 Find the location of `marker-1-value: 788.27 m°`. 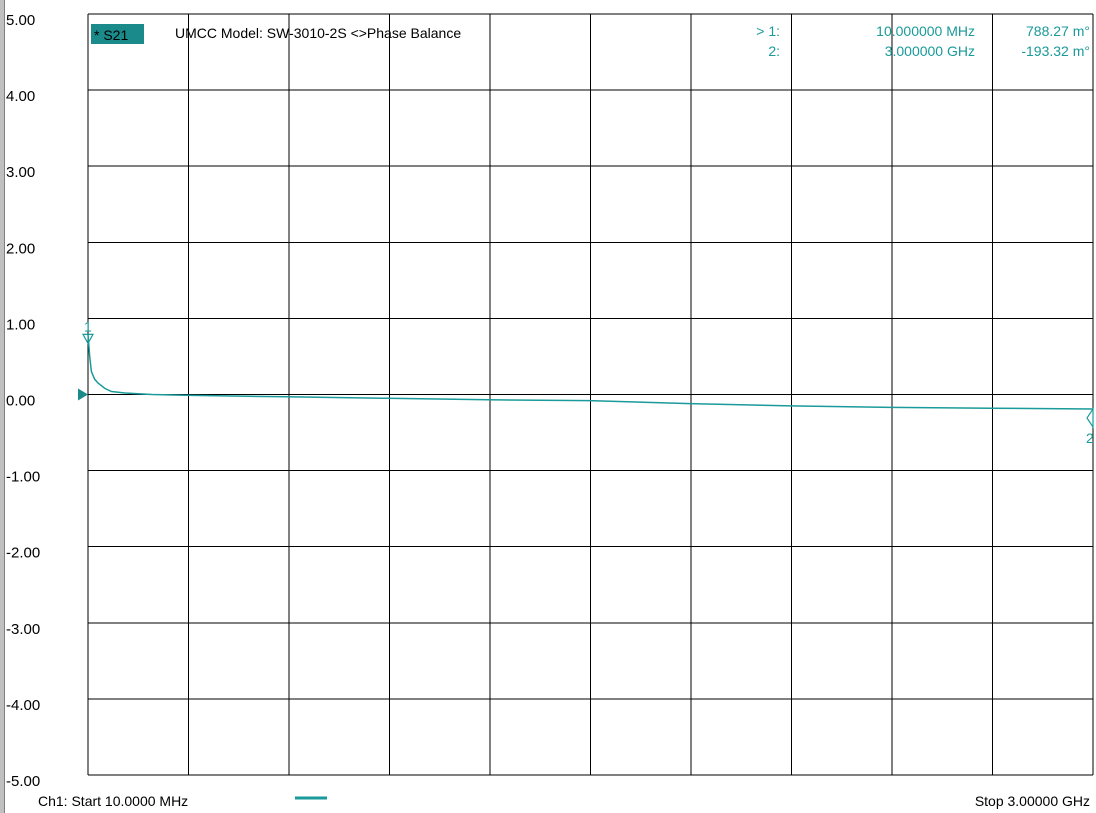

marker-1-value: 788.27 m° is located at coordinates (1058, 31).